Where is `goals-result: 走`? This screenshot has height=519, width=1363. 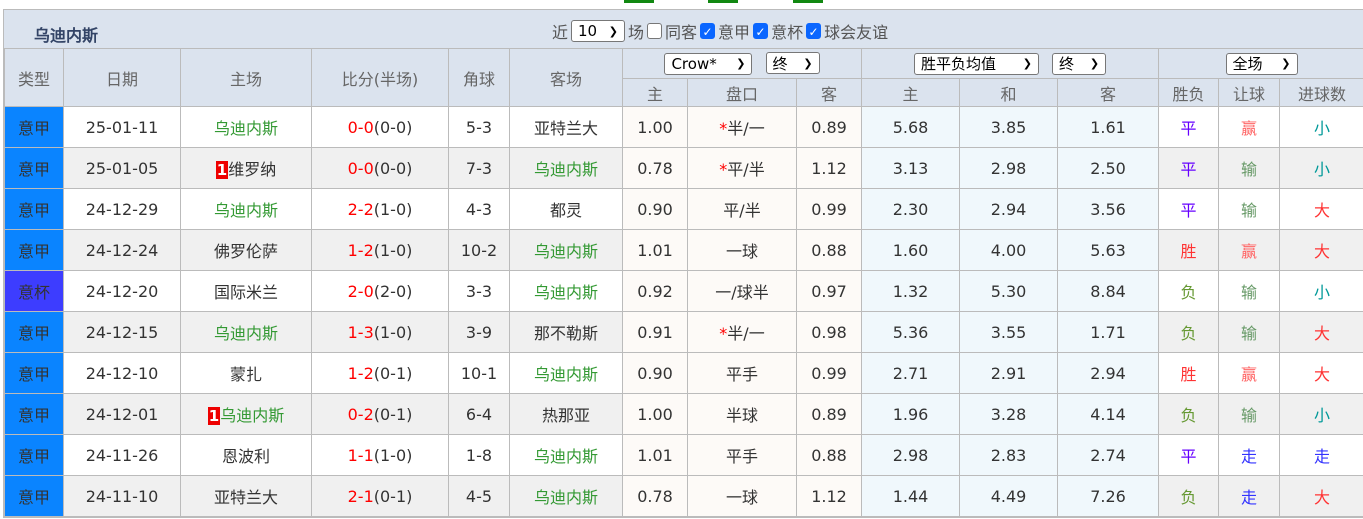
goals-result: 走 is located at coordinates (1321, 455).